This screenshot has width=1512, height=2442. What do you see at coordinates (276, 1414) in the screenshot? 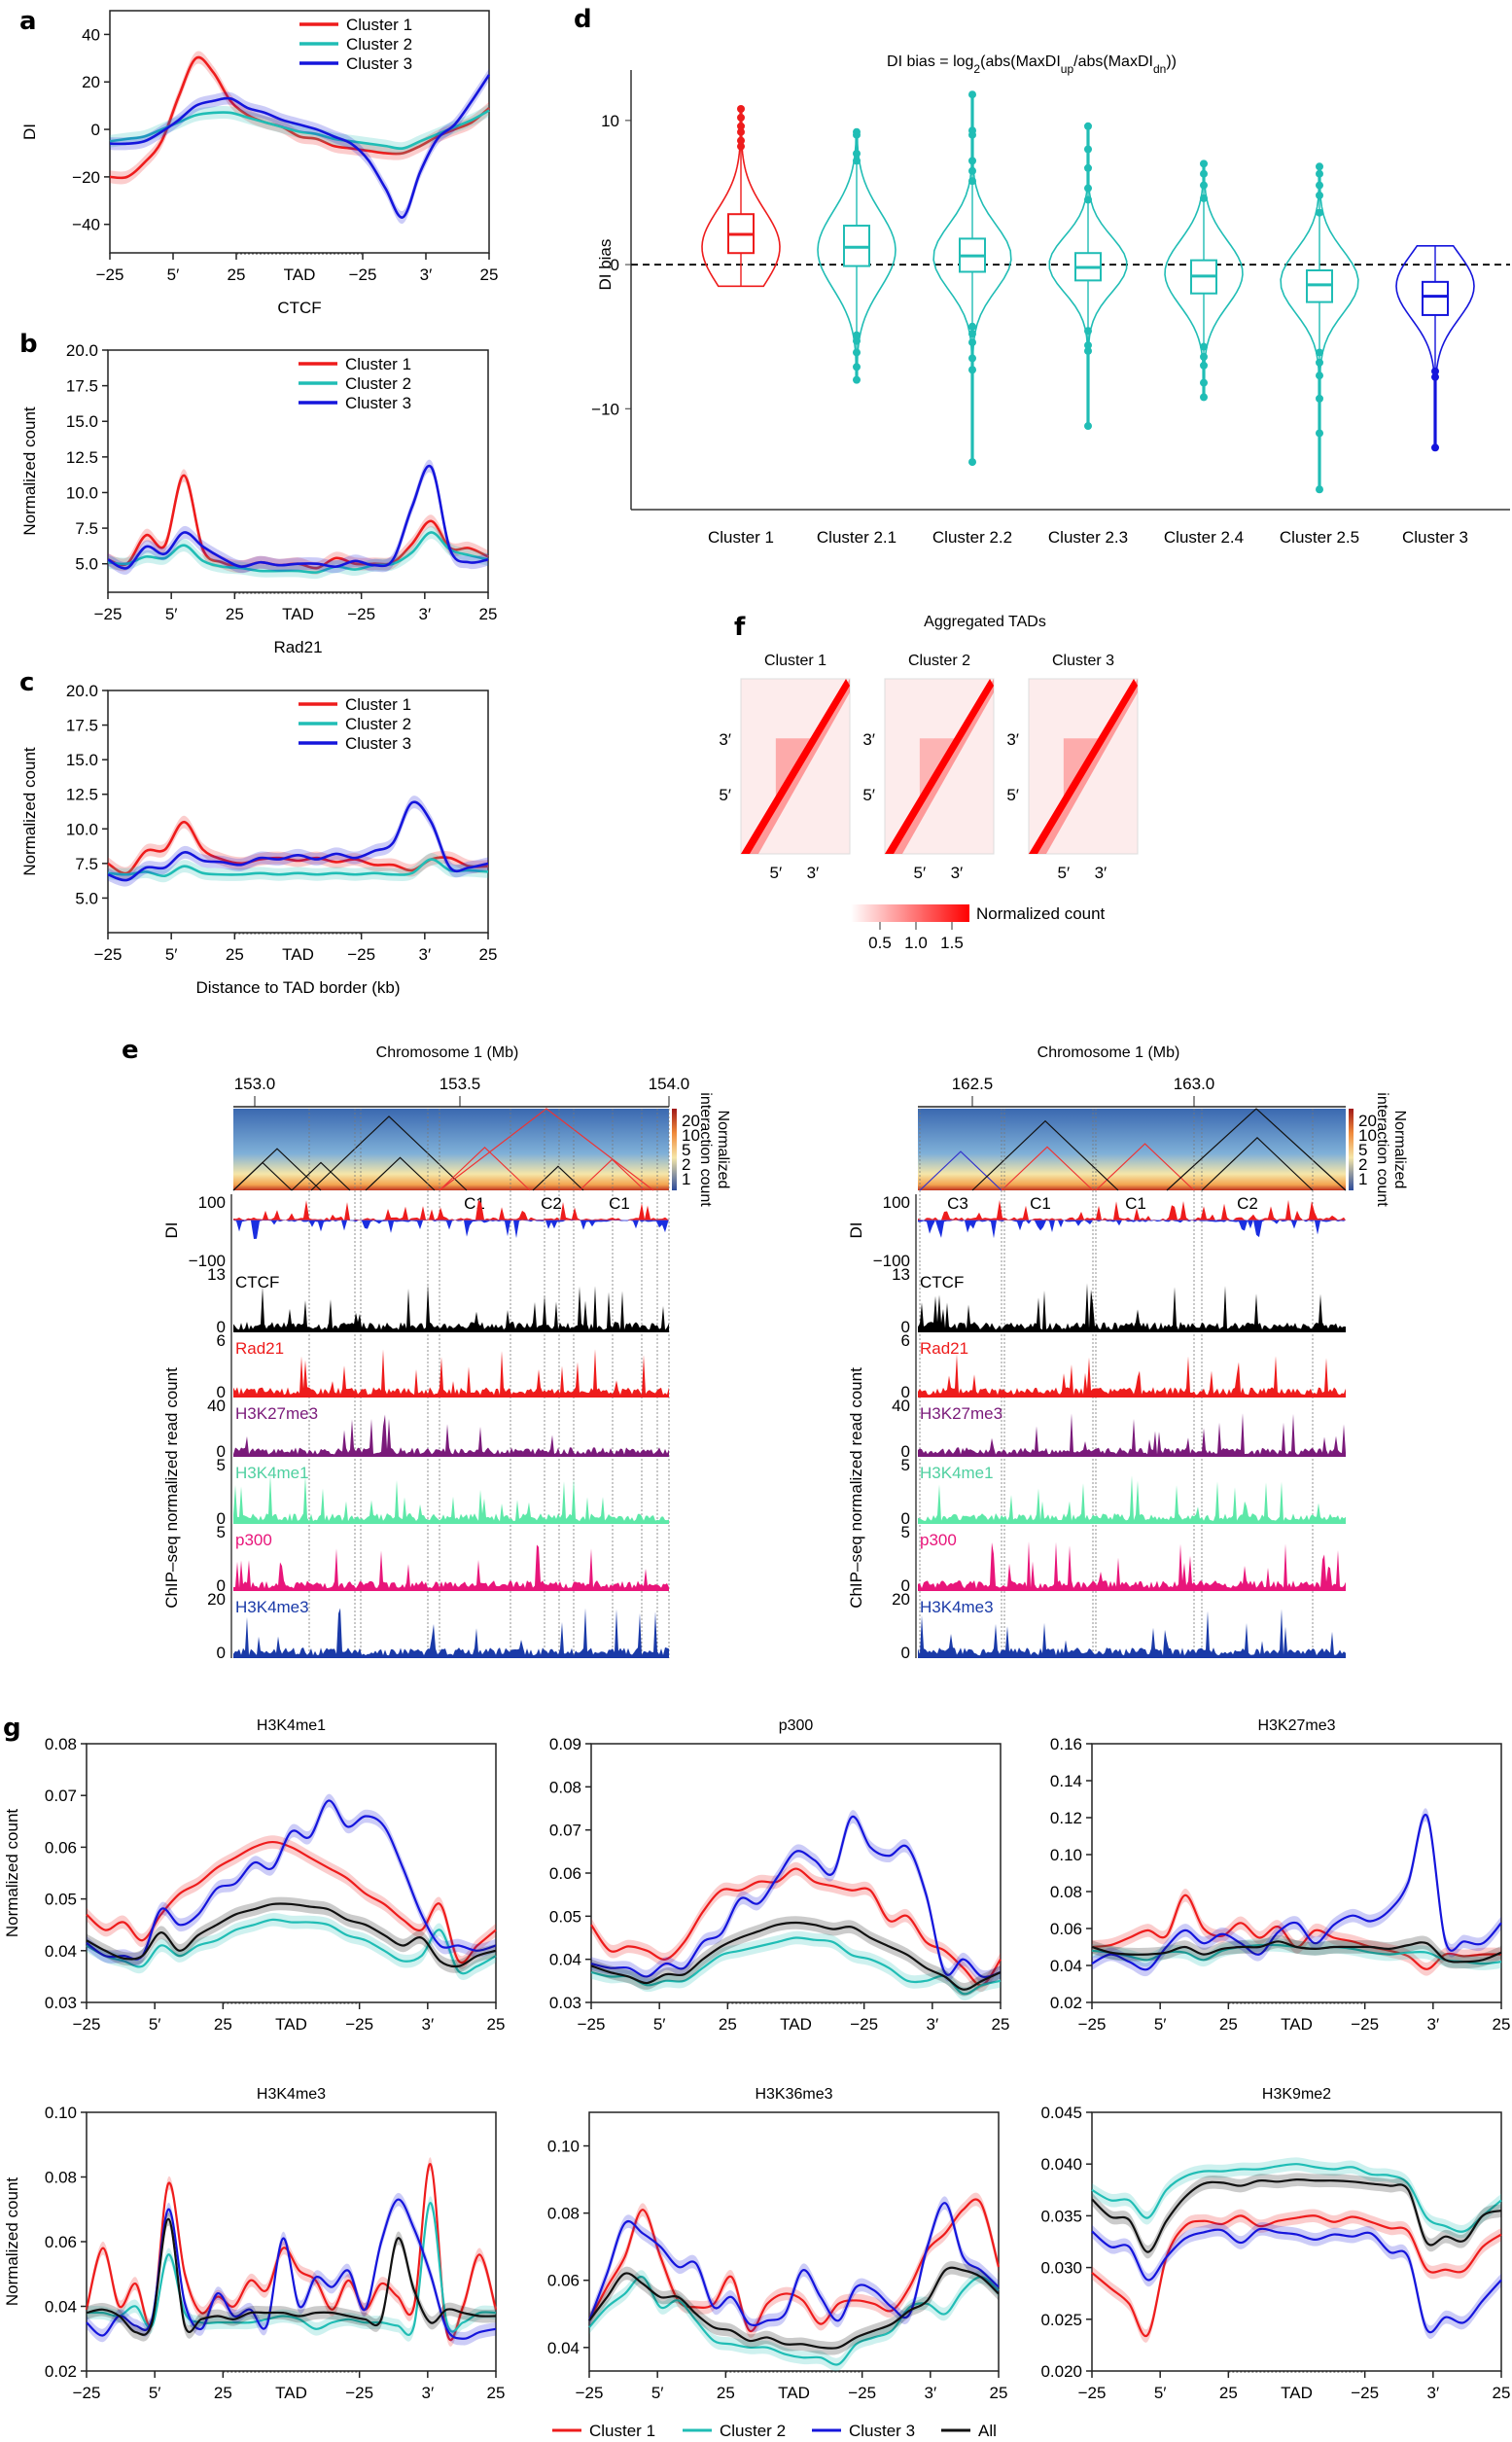
I see `track-name-label: H3K27me3` at bounding box center [276, 1414].